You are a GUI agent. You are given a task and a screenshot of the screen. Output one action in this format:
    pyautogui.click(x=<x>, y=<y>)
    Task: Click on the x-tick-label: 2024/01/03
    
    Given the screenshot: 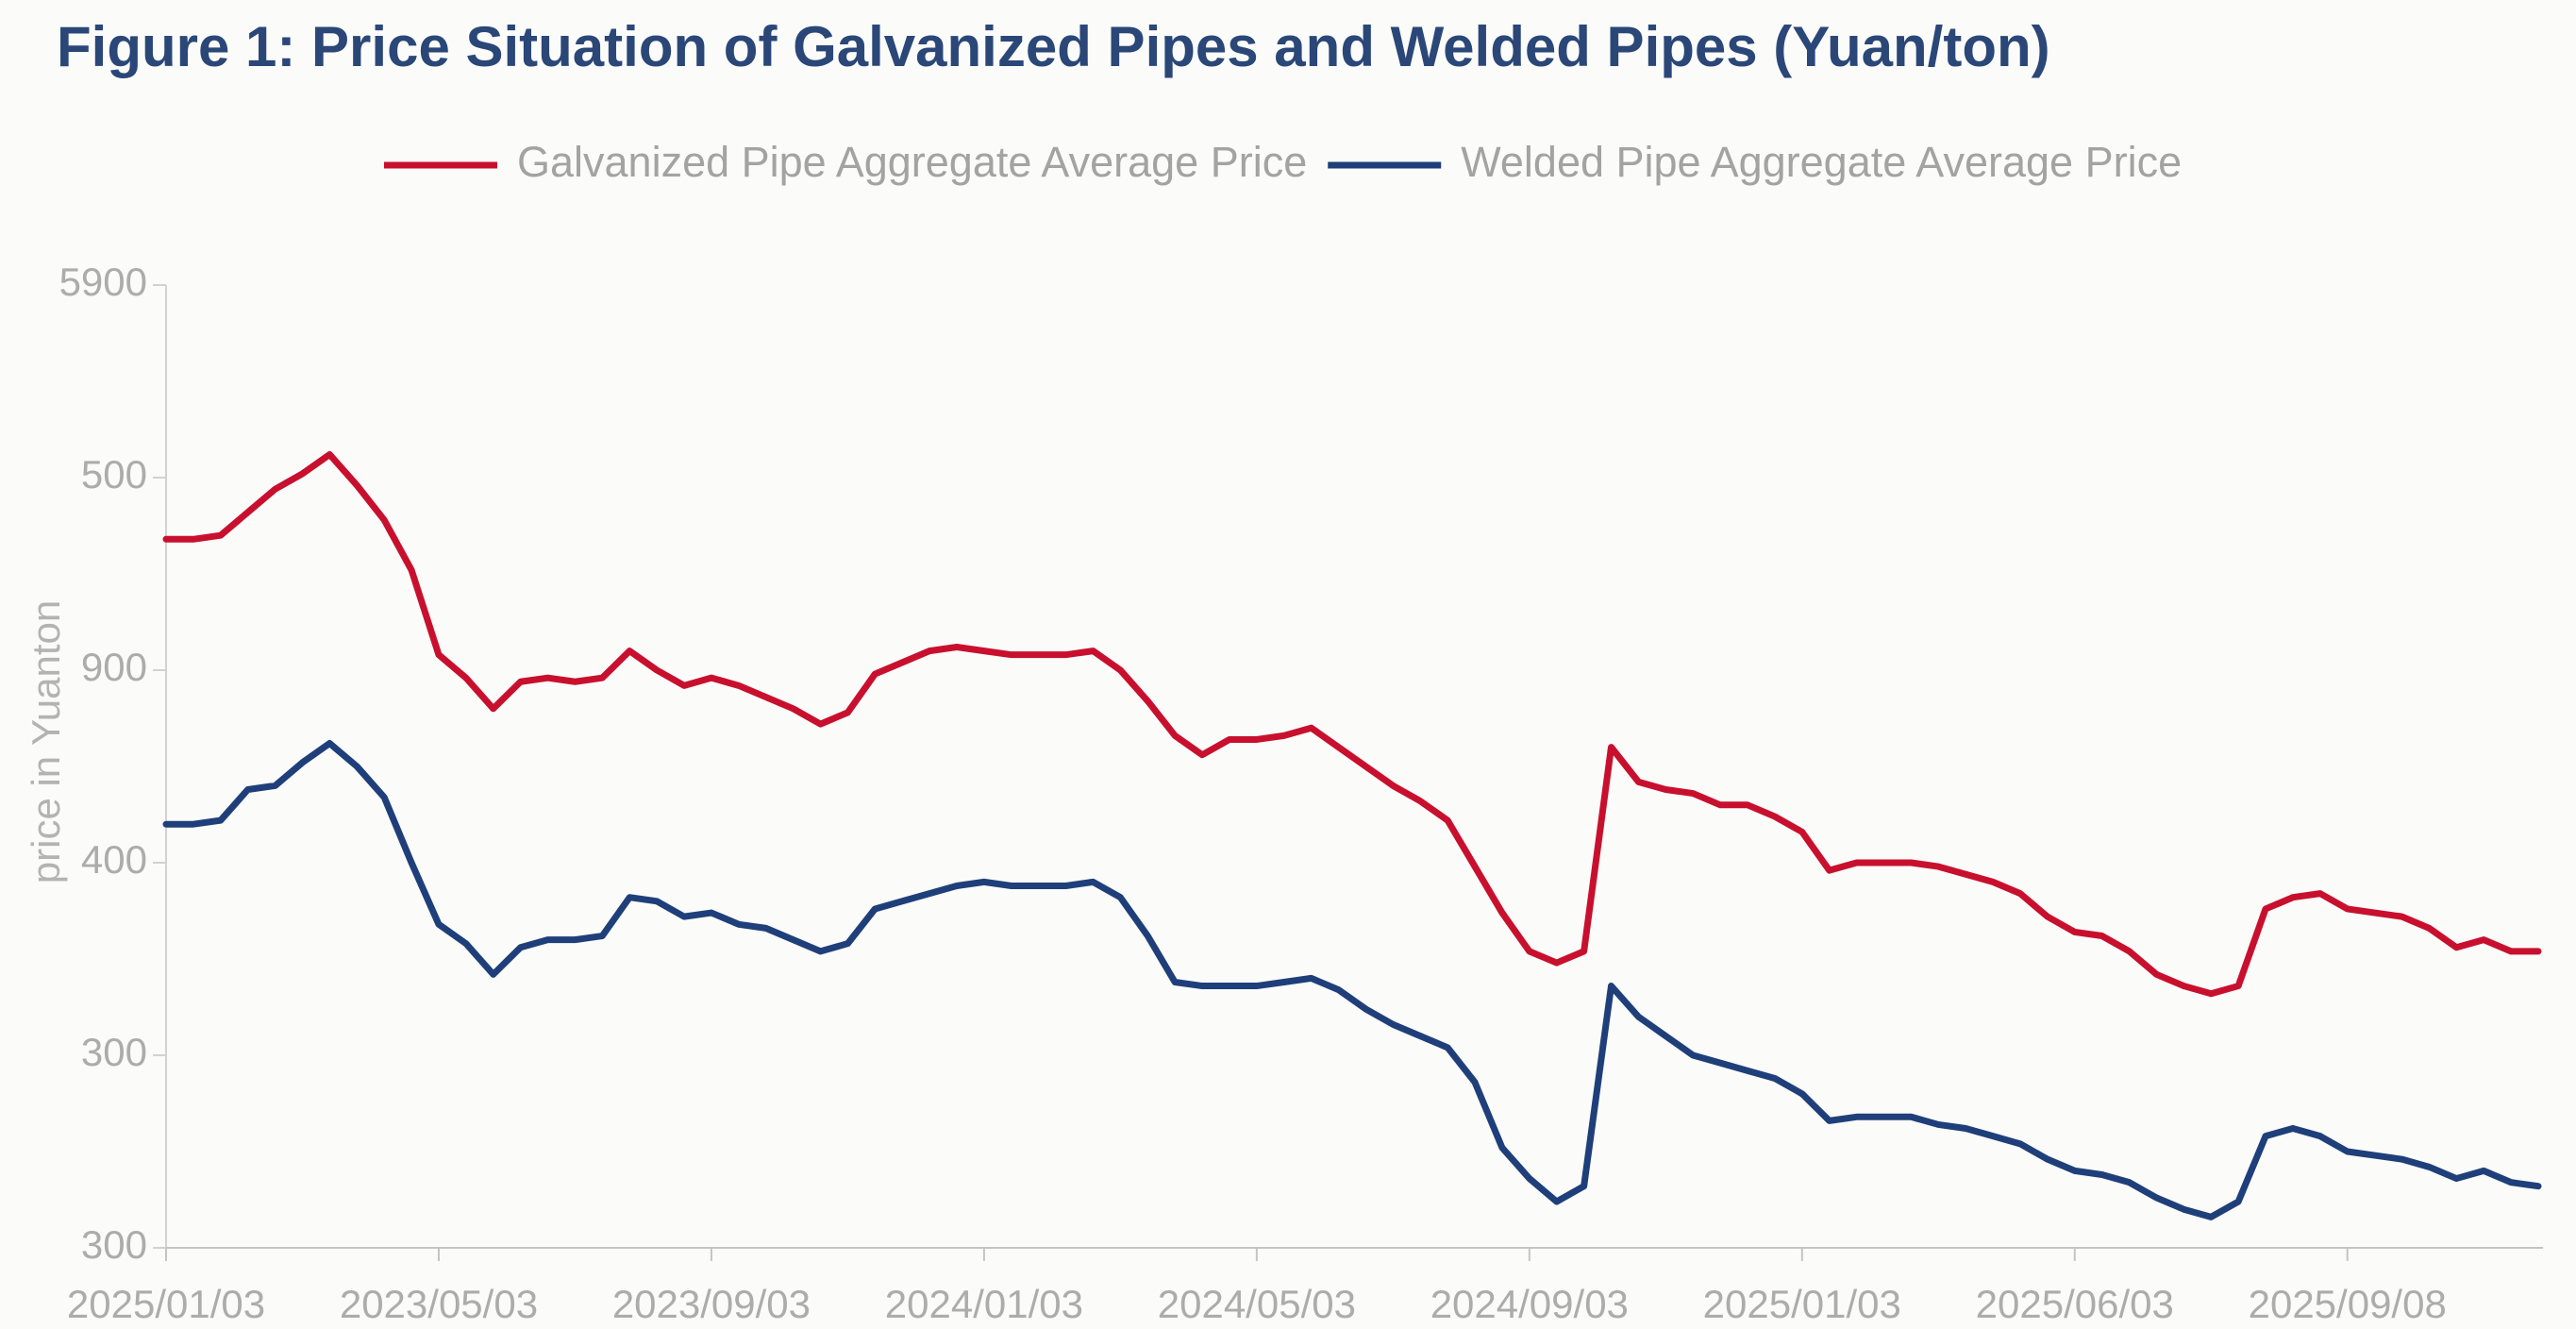 What is the action you would take?
    pyautogui.click(x=984, y=1304)
    